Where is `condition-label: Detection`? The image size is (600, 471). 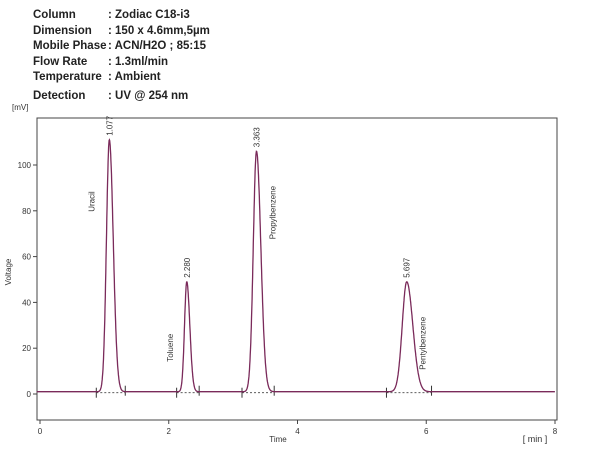
condition-label: Detection is located at coordinates (59, 95).